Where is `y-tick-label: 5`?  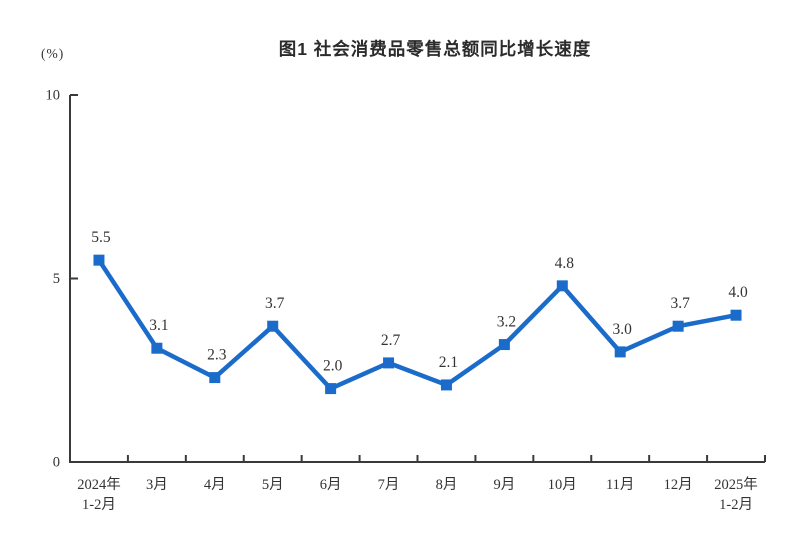
y-tick-label: 5 is located at coordinates (56, 279).